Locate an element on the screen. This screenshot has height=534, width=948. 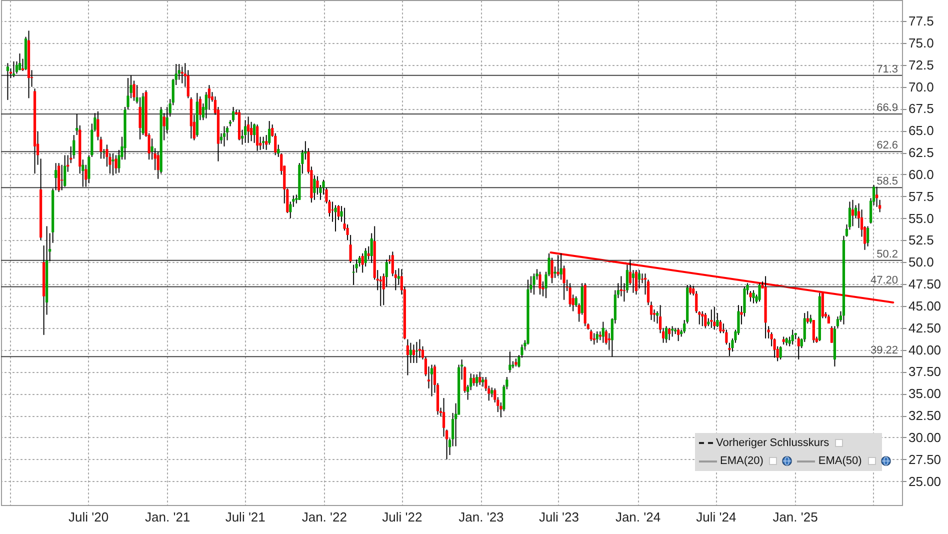
y-tick-label: 70.0 is located at coordinates (921, 86).